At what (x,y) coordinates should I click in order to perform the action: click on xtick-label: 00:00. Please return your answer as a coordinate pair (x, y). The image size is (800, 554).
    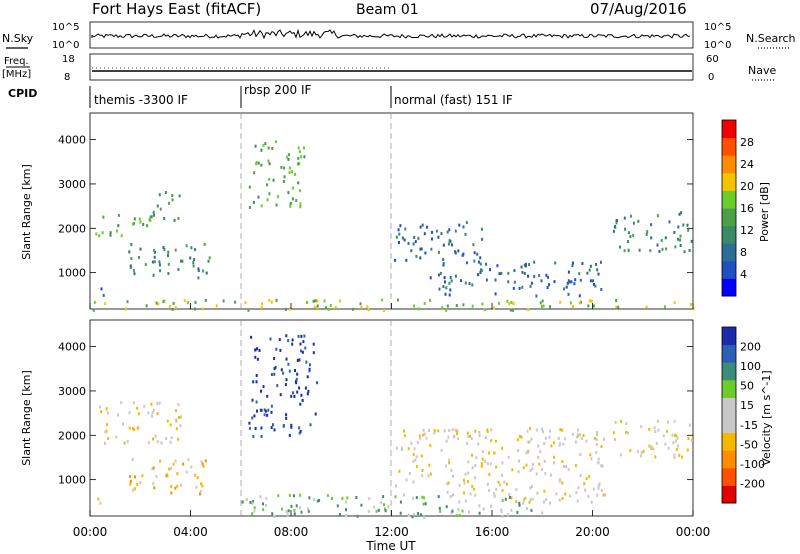
    Looking at the image, I should click on (90, 532).